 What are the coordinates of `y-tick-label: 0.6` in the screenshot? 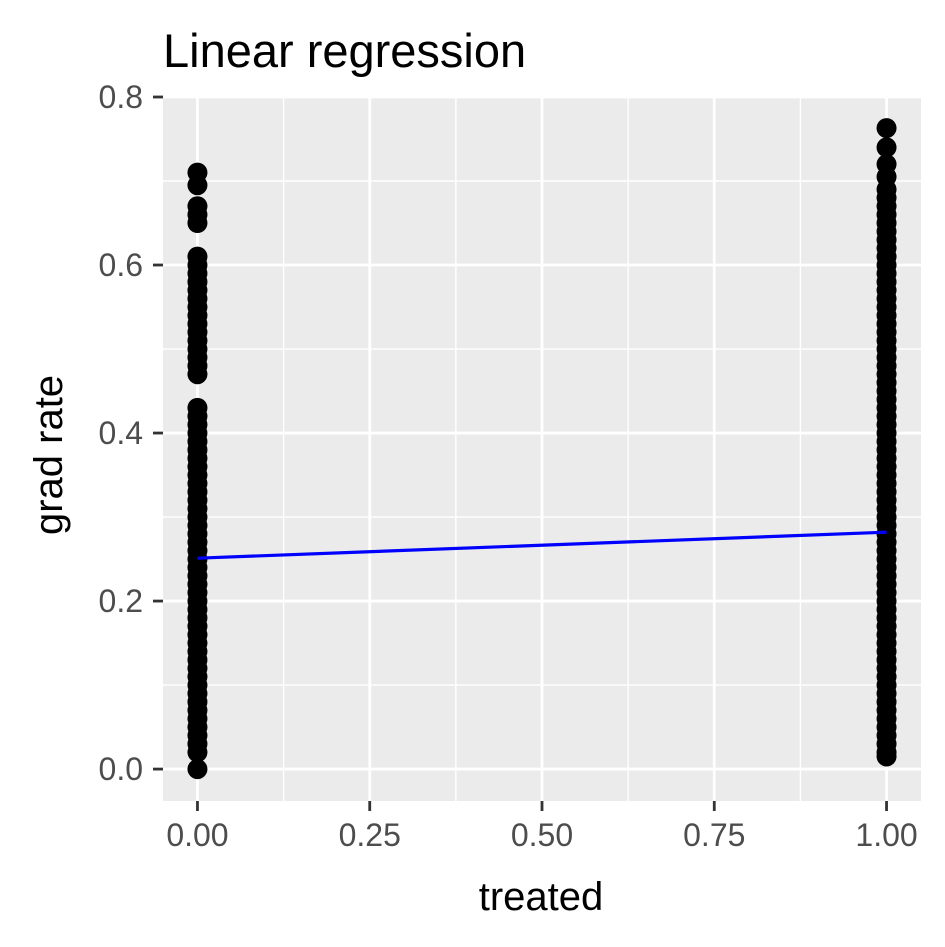 It's located at (121, 265).